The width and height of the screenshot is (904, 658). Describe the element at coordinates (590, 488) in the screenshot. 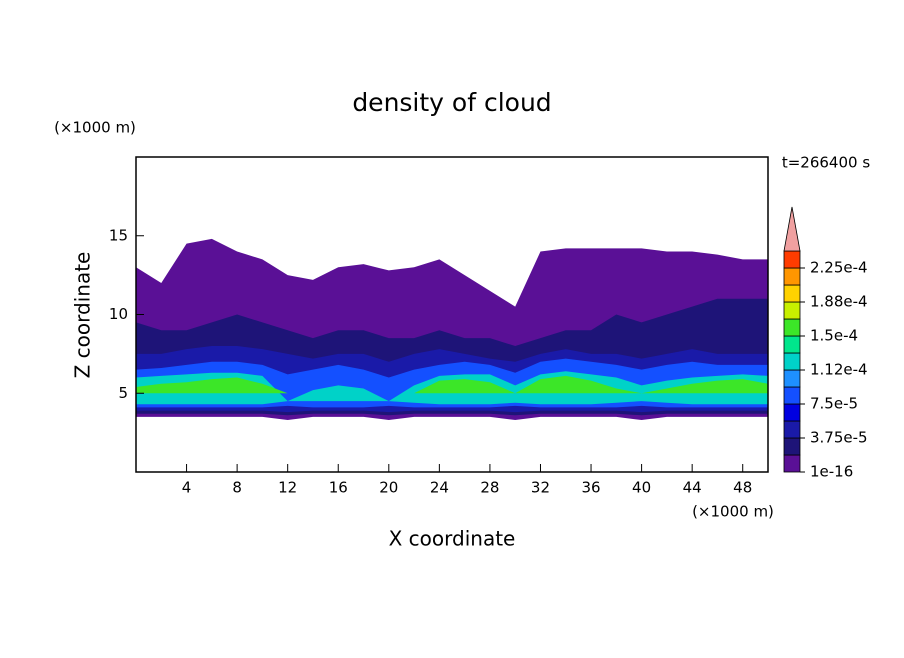

I see `x-tick-label: 36` at that location.